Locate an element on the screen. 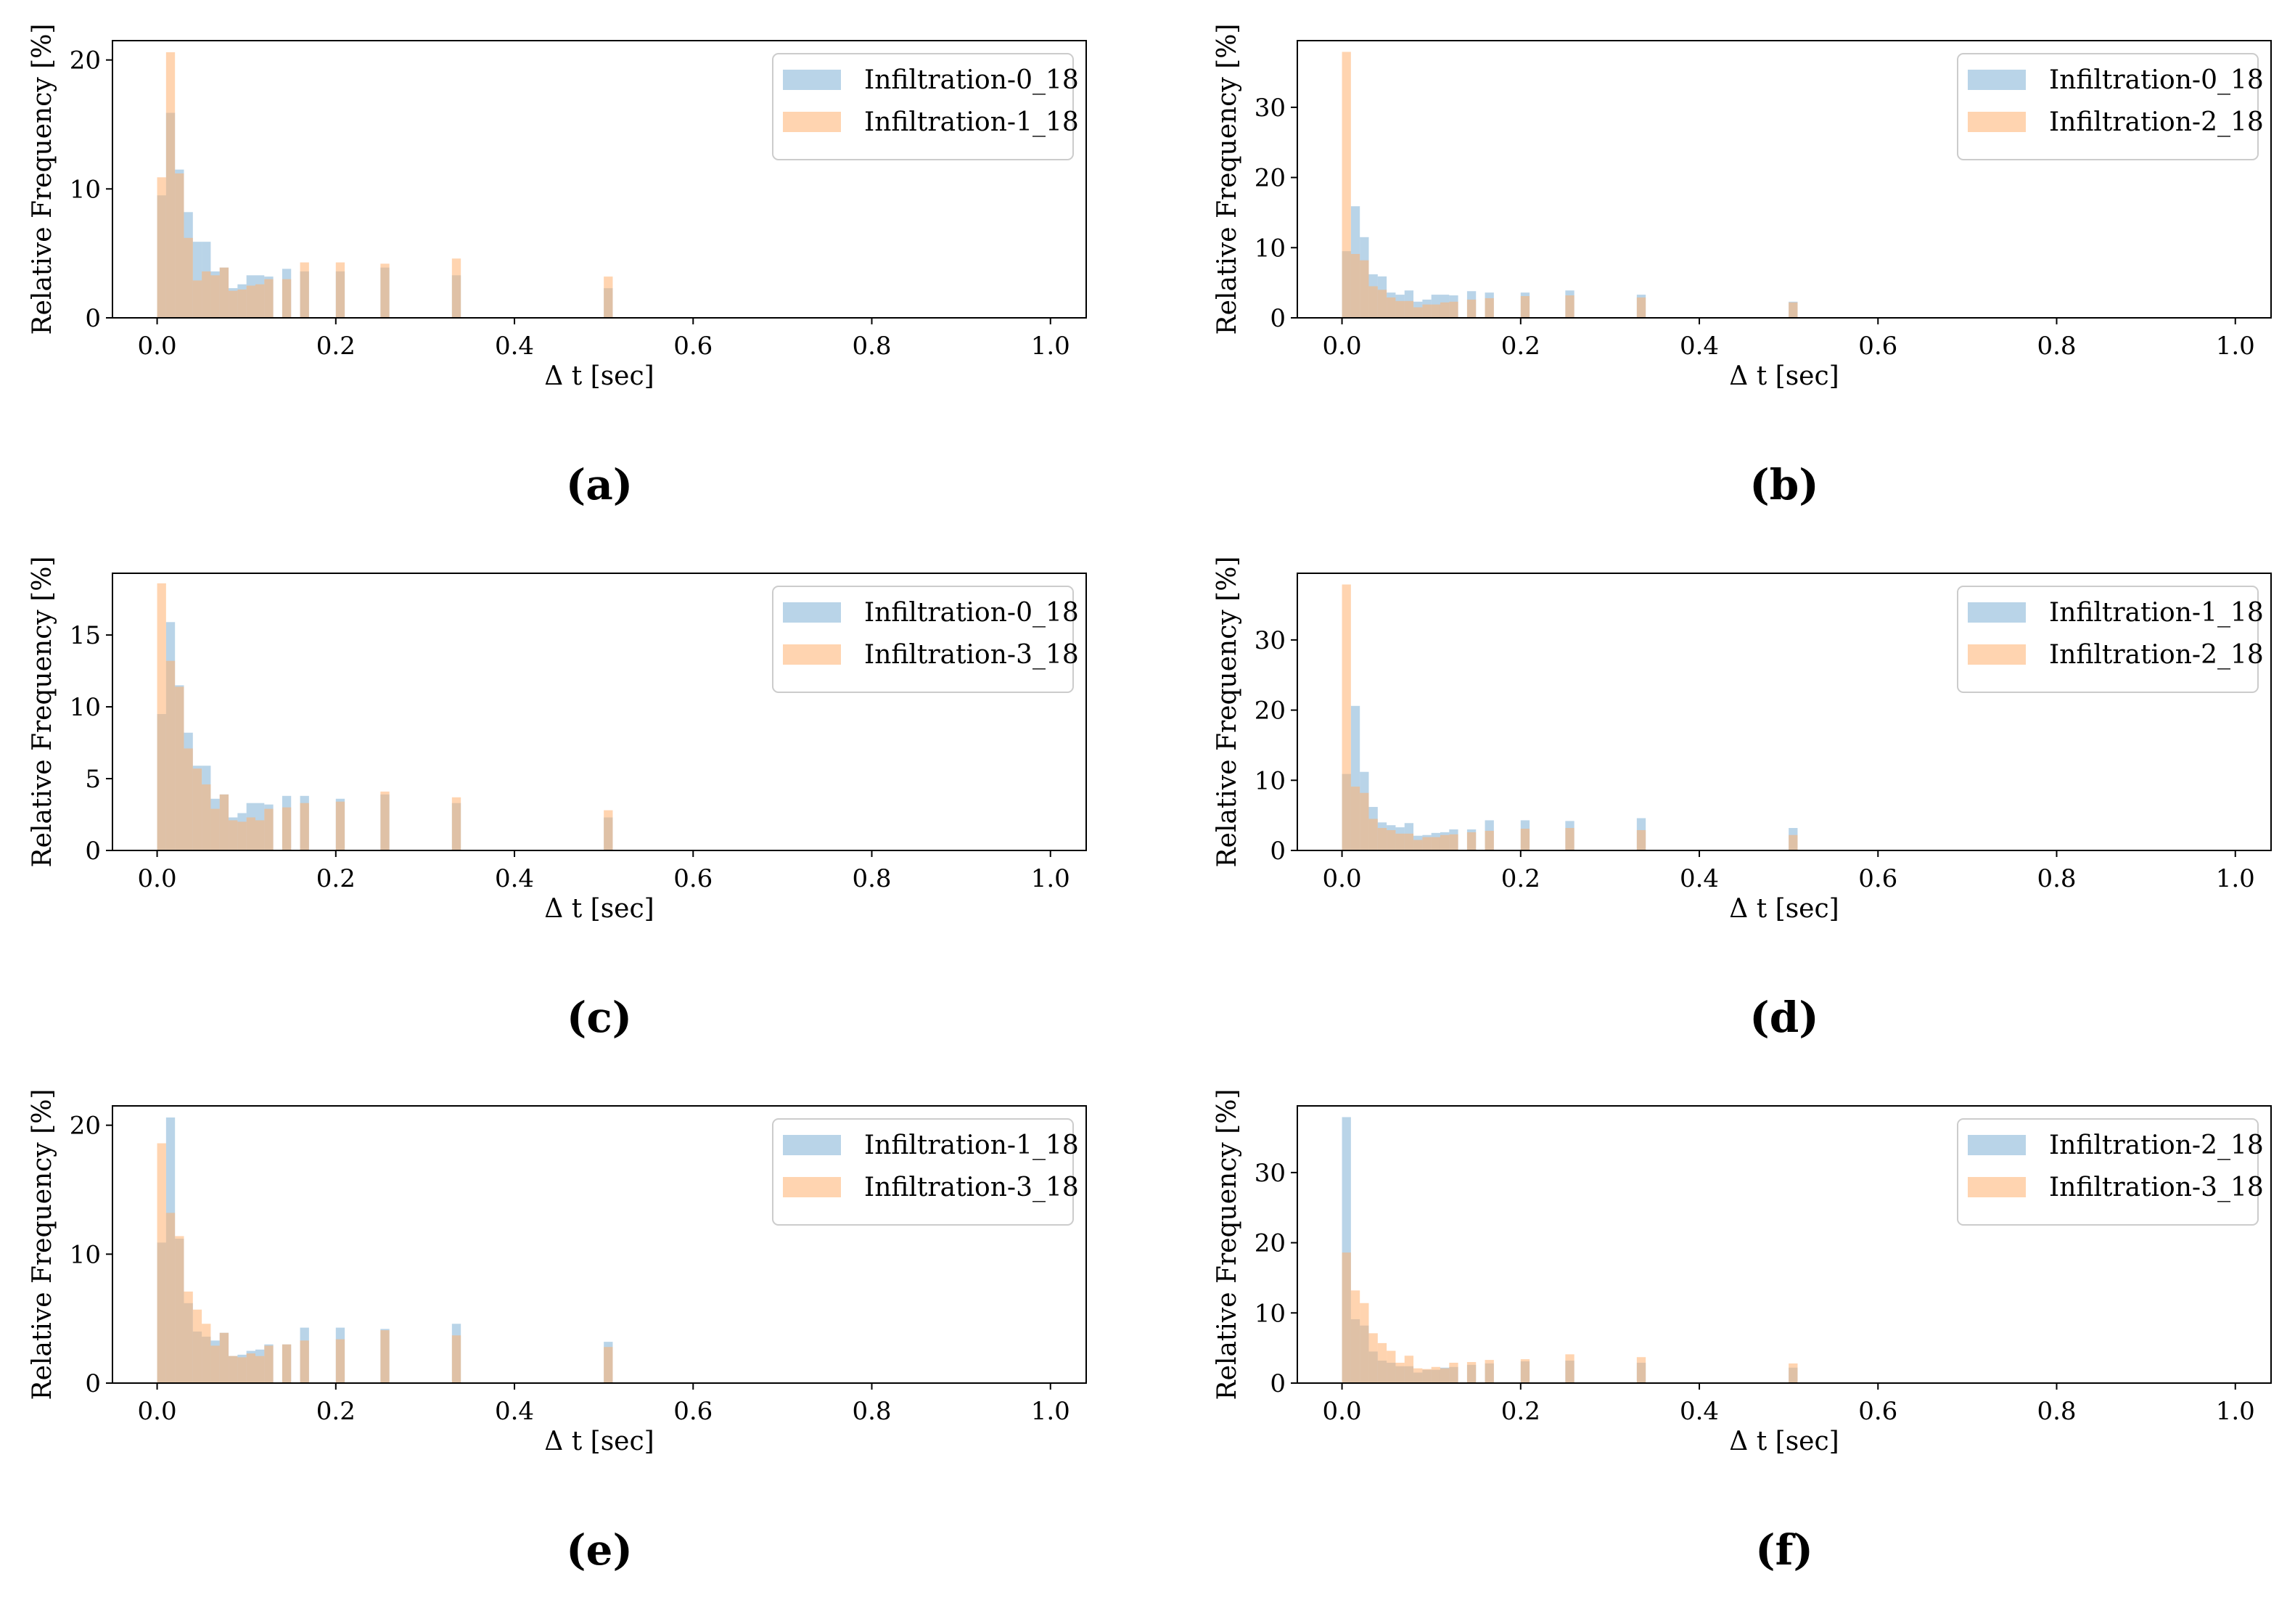  panel-caption: (a) is located at coordinates (600, 484).